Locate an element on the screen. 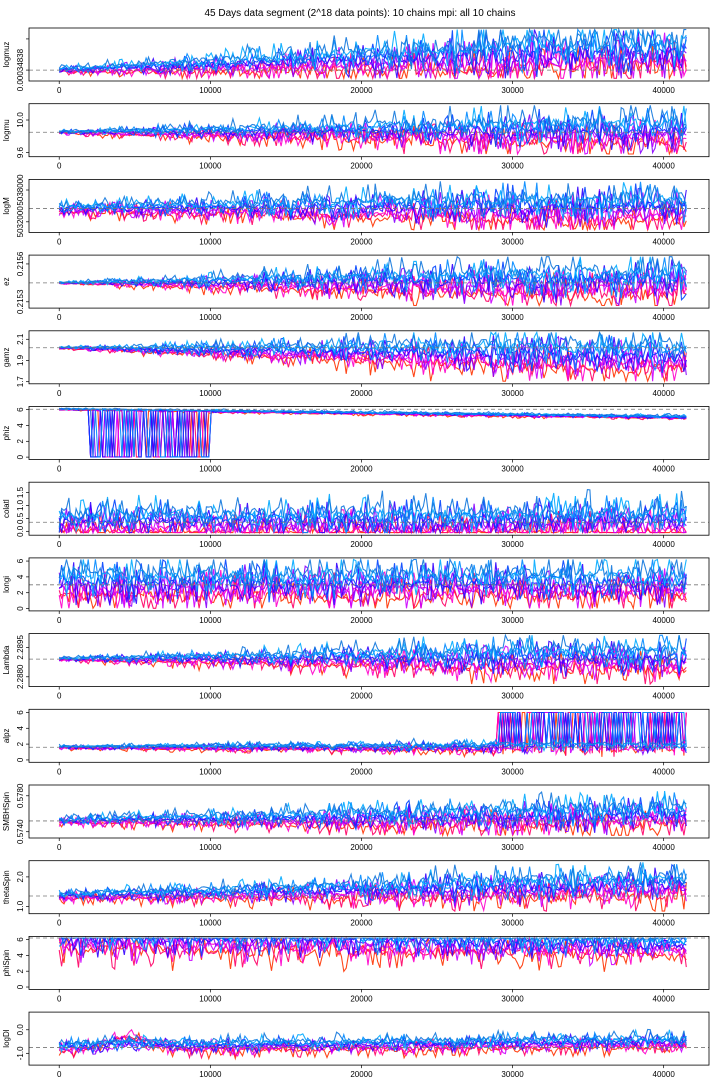 The height and width of the screenshot is (1080, 720). chain-8-trace is located at coordinates (373, 125).